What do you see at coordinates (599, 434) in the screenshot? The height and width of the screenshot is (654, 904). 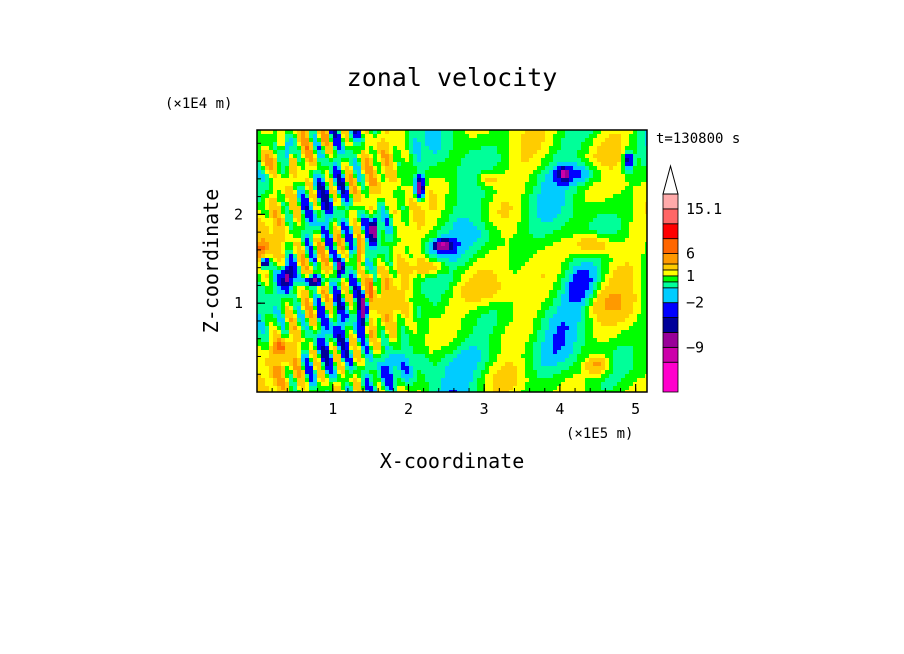 I see `x-multiplier-label: (×1E5 m)` at bounding box center [599, 434].